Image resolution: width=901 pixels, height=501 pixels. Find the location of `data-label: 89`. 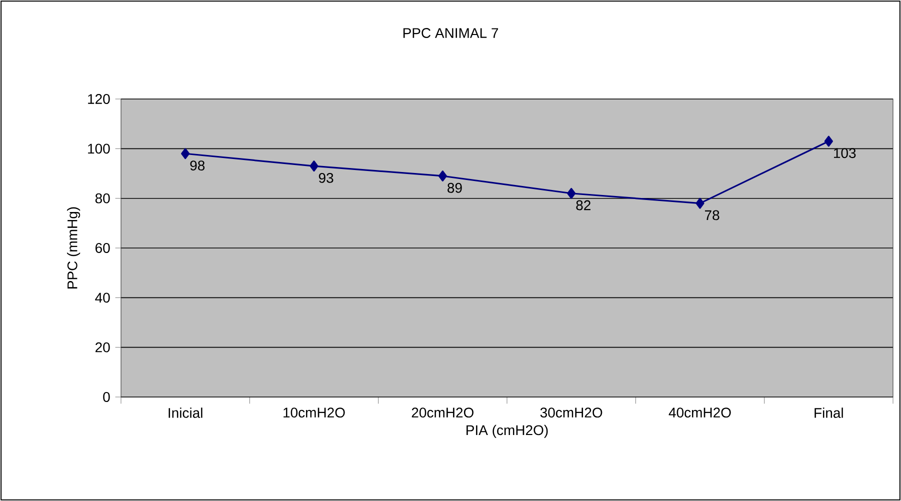

data-label: 89 is located at coordinates (455, 187).